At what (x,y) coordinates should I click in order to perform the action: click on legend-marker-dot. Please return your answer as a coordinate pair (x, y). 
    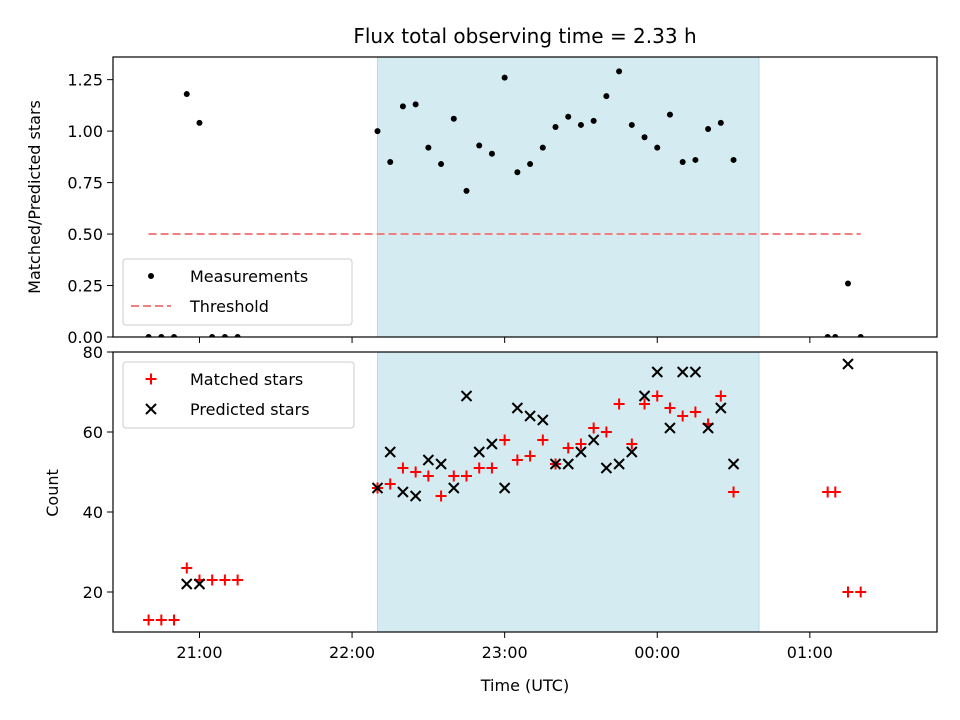
    Looking at the image, I should click on (151, 276).